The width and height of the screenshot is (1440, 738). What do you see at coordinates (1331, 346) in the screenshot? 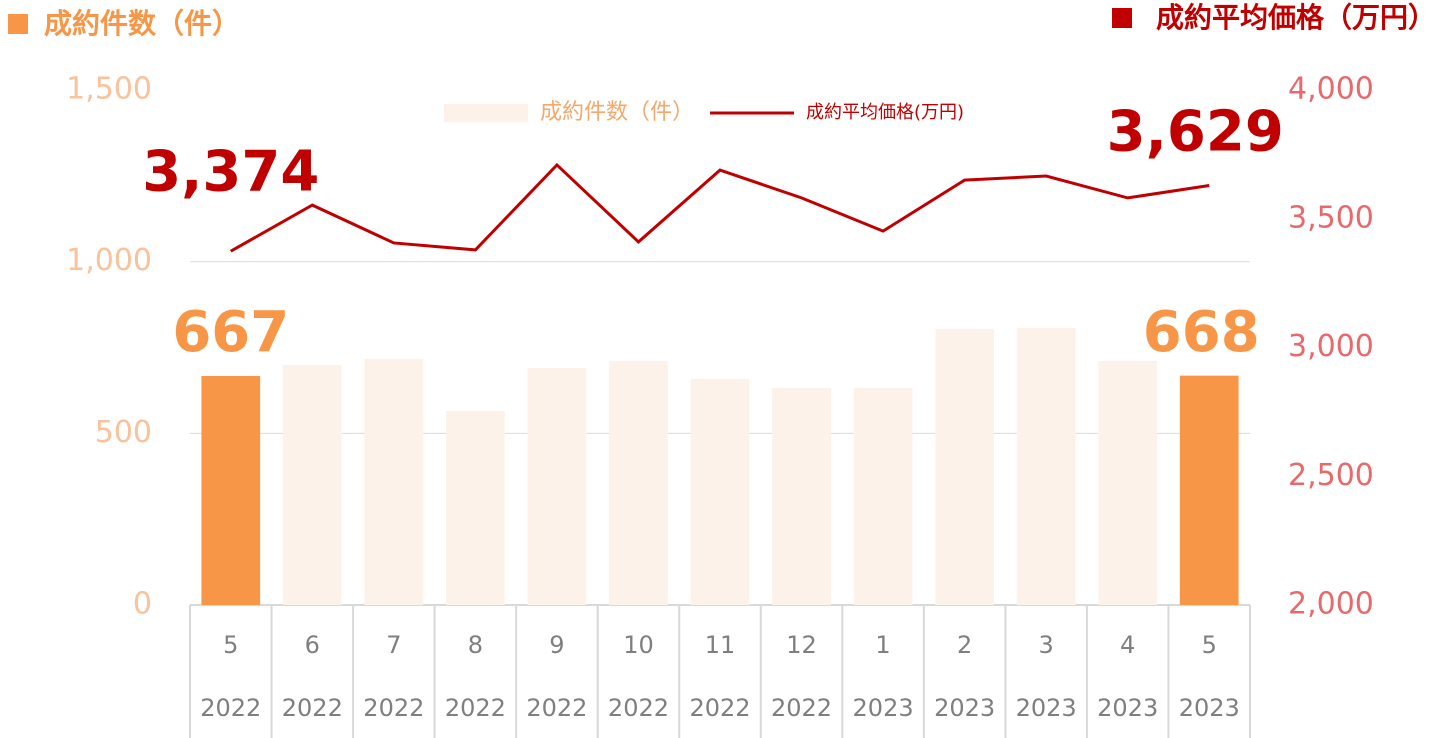
I see `y2-tick-label: 3,000` at bounding box center [1331, 346].